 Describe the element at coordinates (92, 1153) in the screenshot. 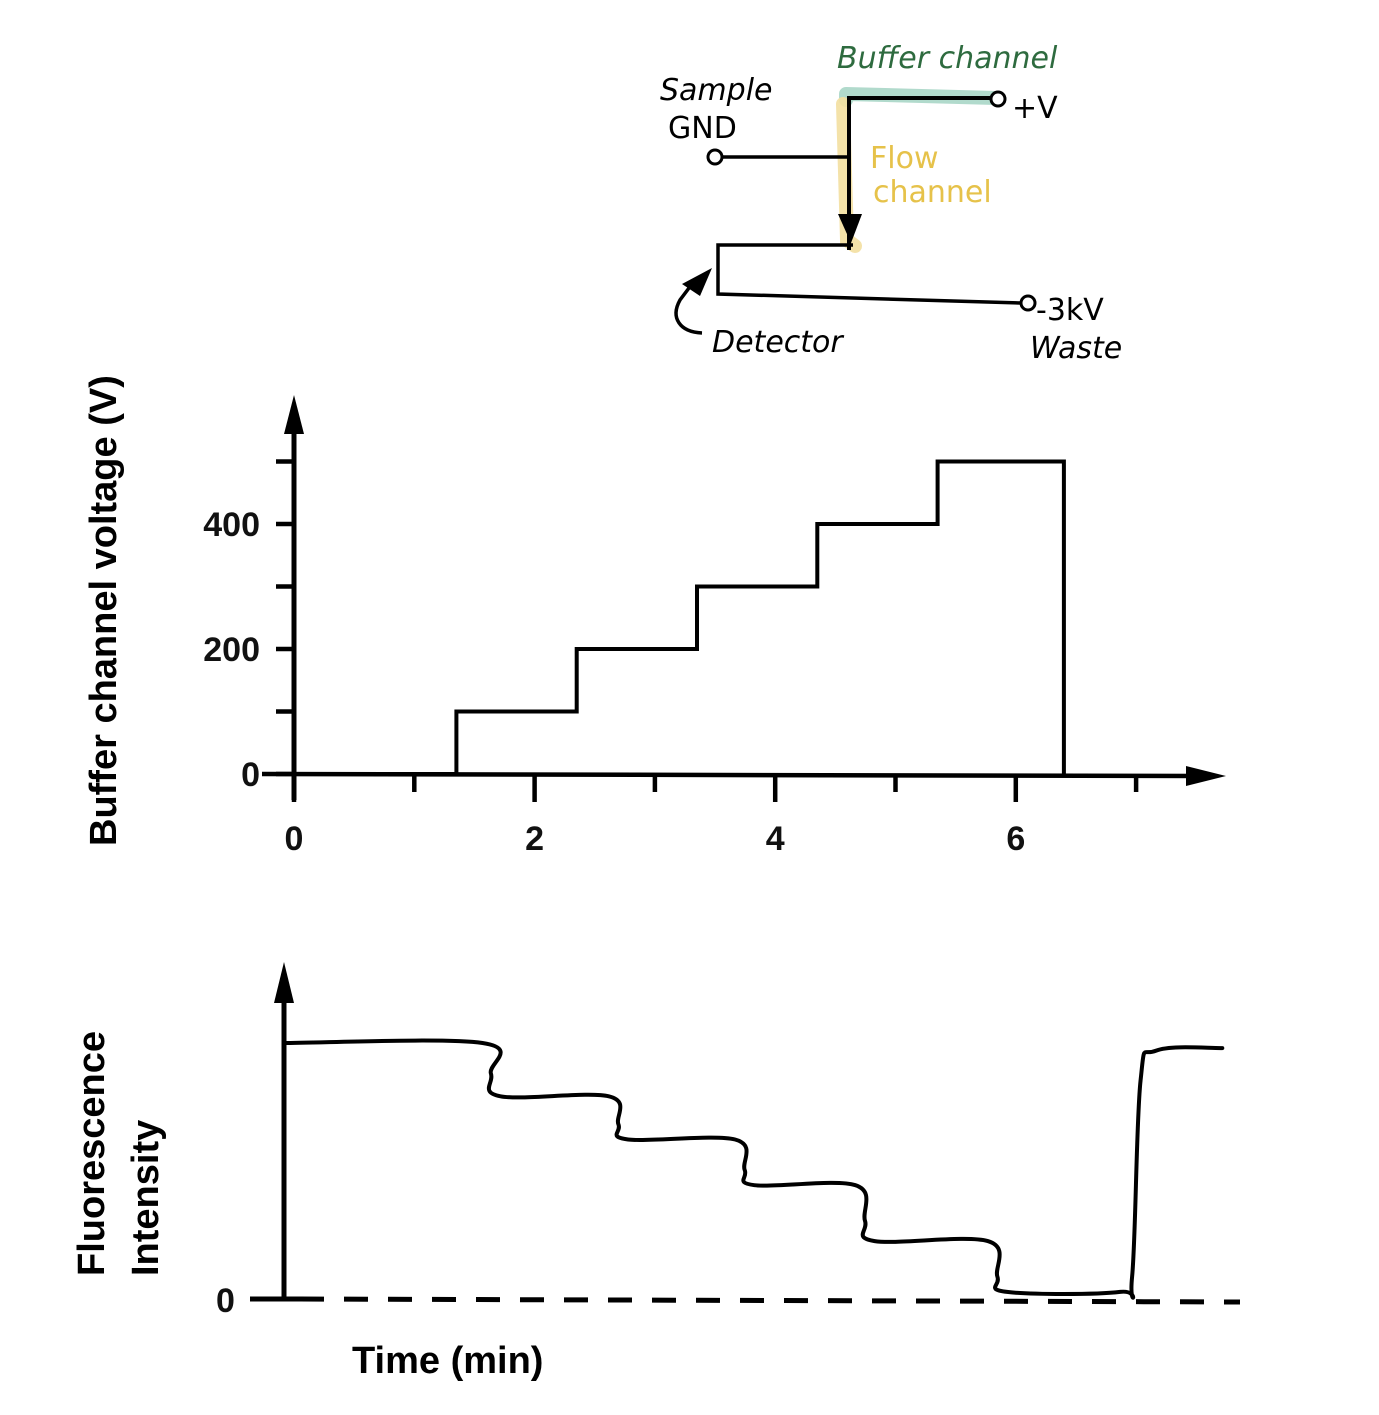

I see `fluorescence-y-axis-label-line1: Fluorescence` at that location.